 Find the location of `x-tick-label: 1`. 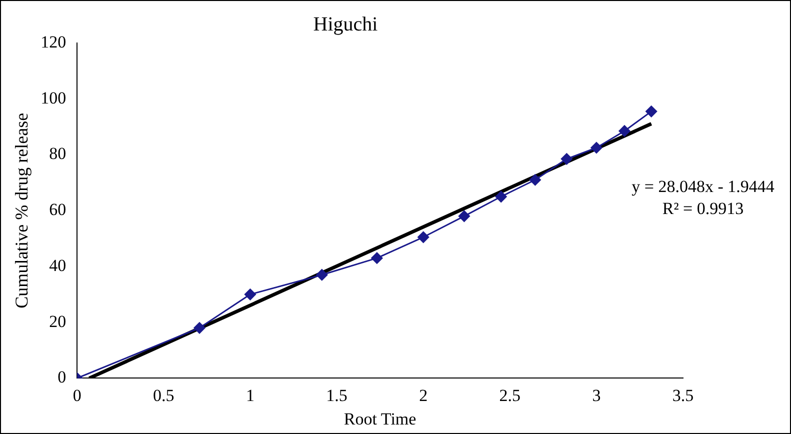

x-tick-label: 1 is located at coordinates (250, 395).